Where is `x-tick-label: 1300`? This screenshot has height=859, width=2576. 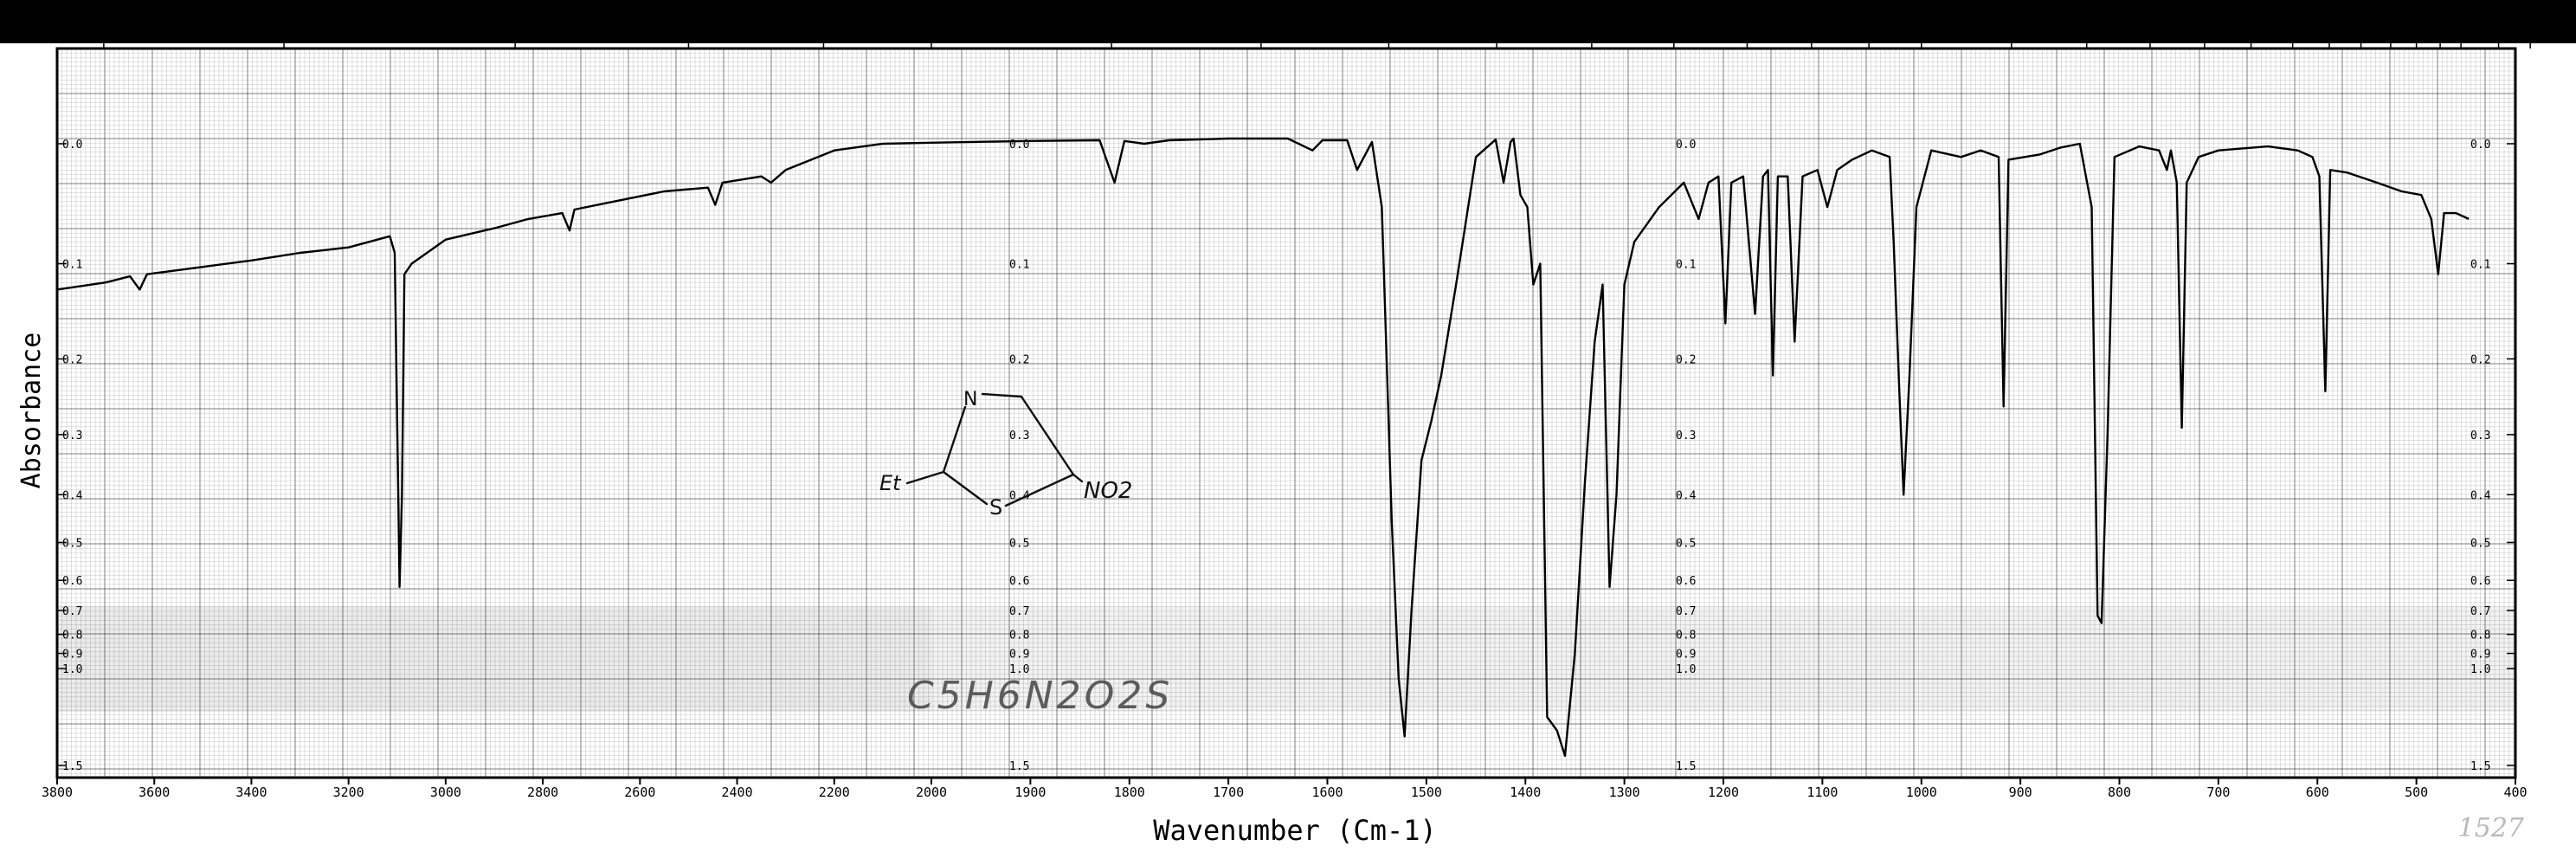
x-tick-label: 1300 is located at coordinates (1624, 792).